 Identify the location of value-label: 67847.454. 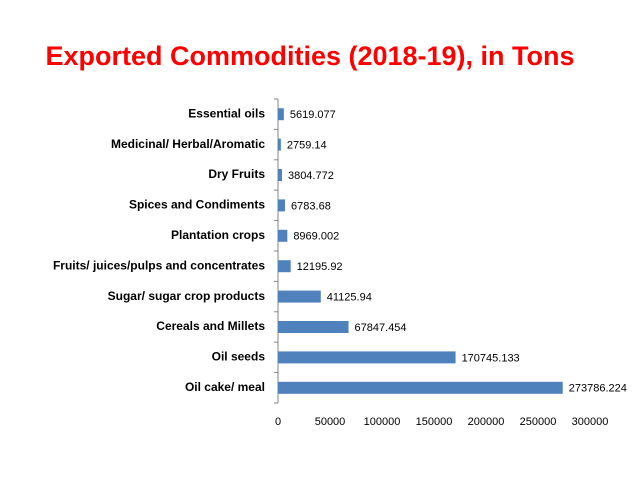
(381, 328).